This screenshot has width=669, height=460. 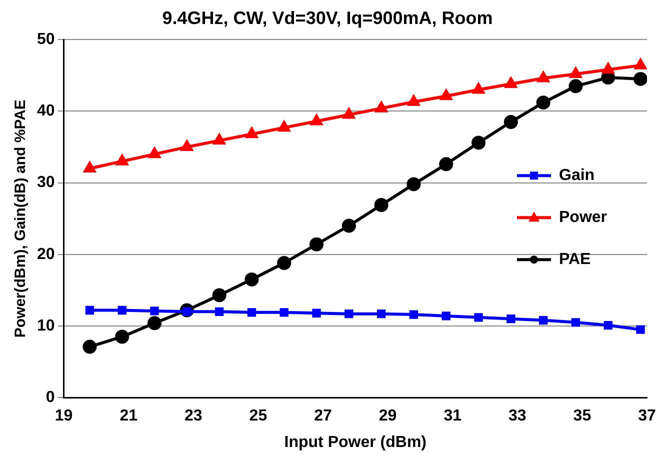 What do you see at coordinates (517, 416) in the screenshot?
I see `x-tick-label: 33` at bounding box center [517, 416].